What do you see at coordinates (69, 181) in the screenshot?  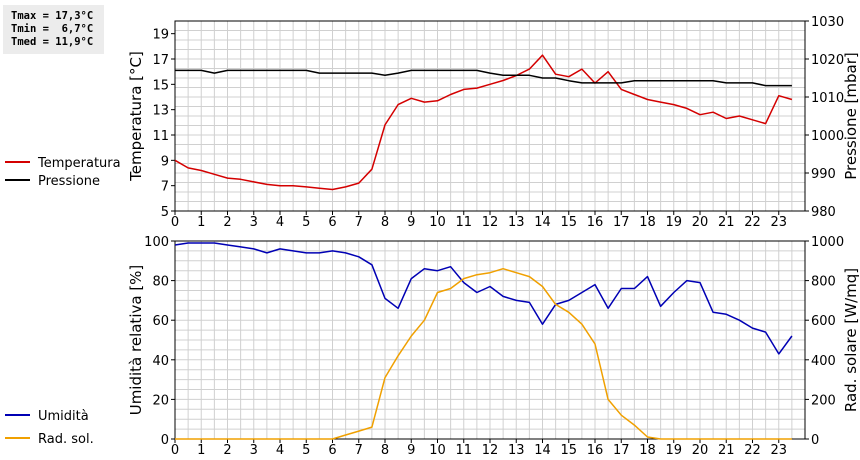 I see `legend-label-pressure: Pressione` at bounding box center [69, 181].